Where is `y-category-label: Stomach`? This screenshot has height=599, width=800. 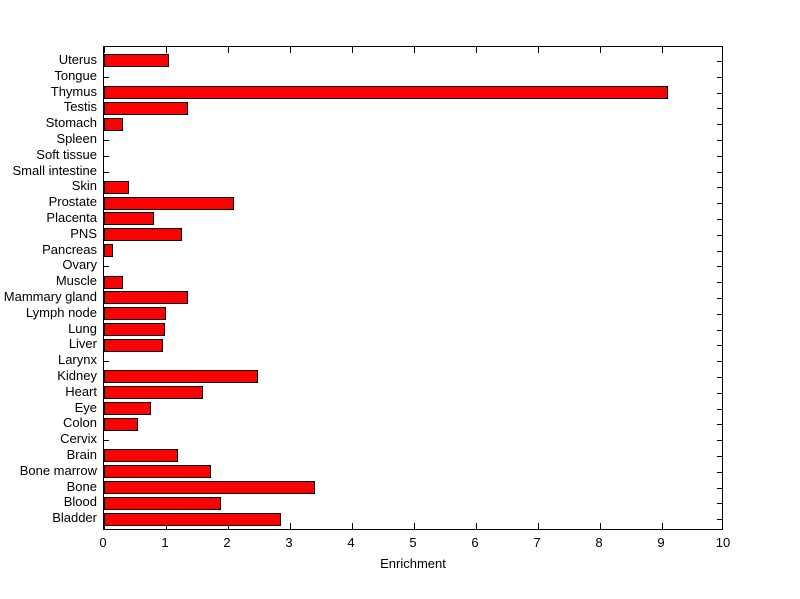 y-category-label: Stomach is located at coordinates (71, 122).